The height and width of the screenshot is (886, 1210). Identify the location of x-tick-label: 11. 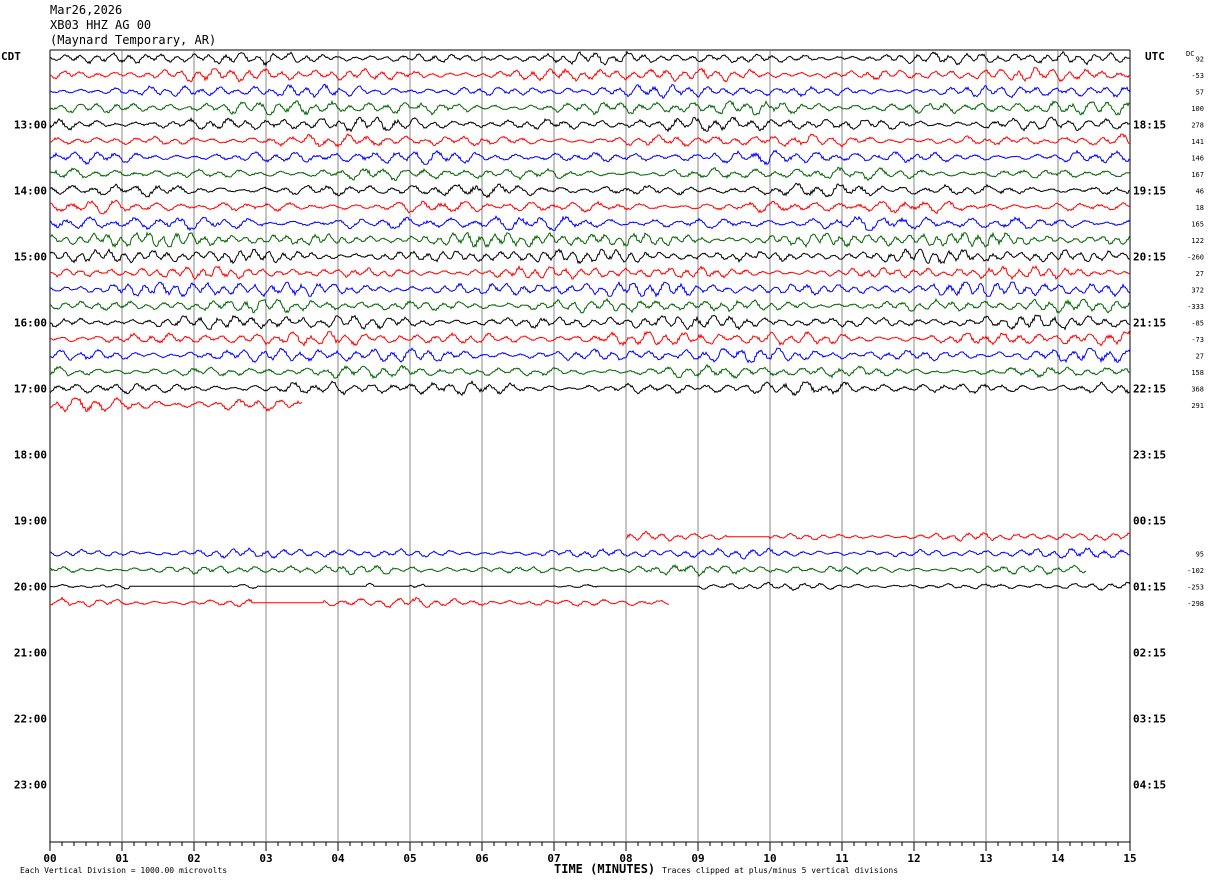
(842, 858).